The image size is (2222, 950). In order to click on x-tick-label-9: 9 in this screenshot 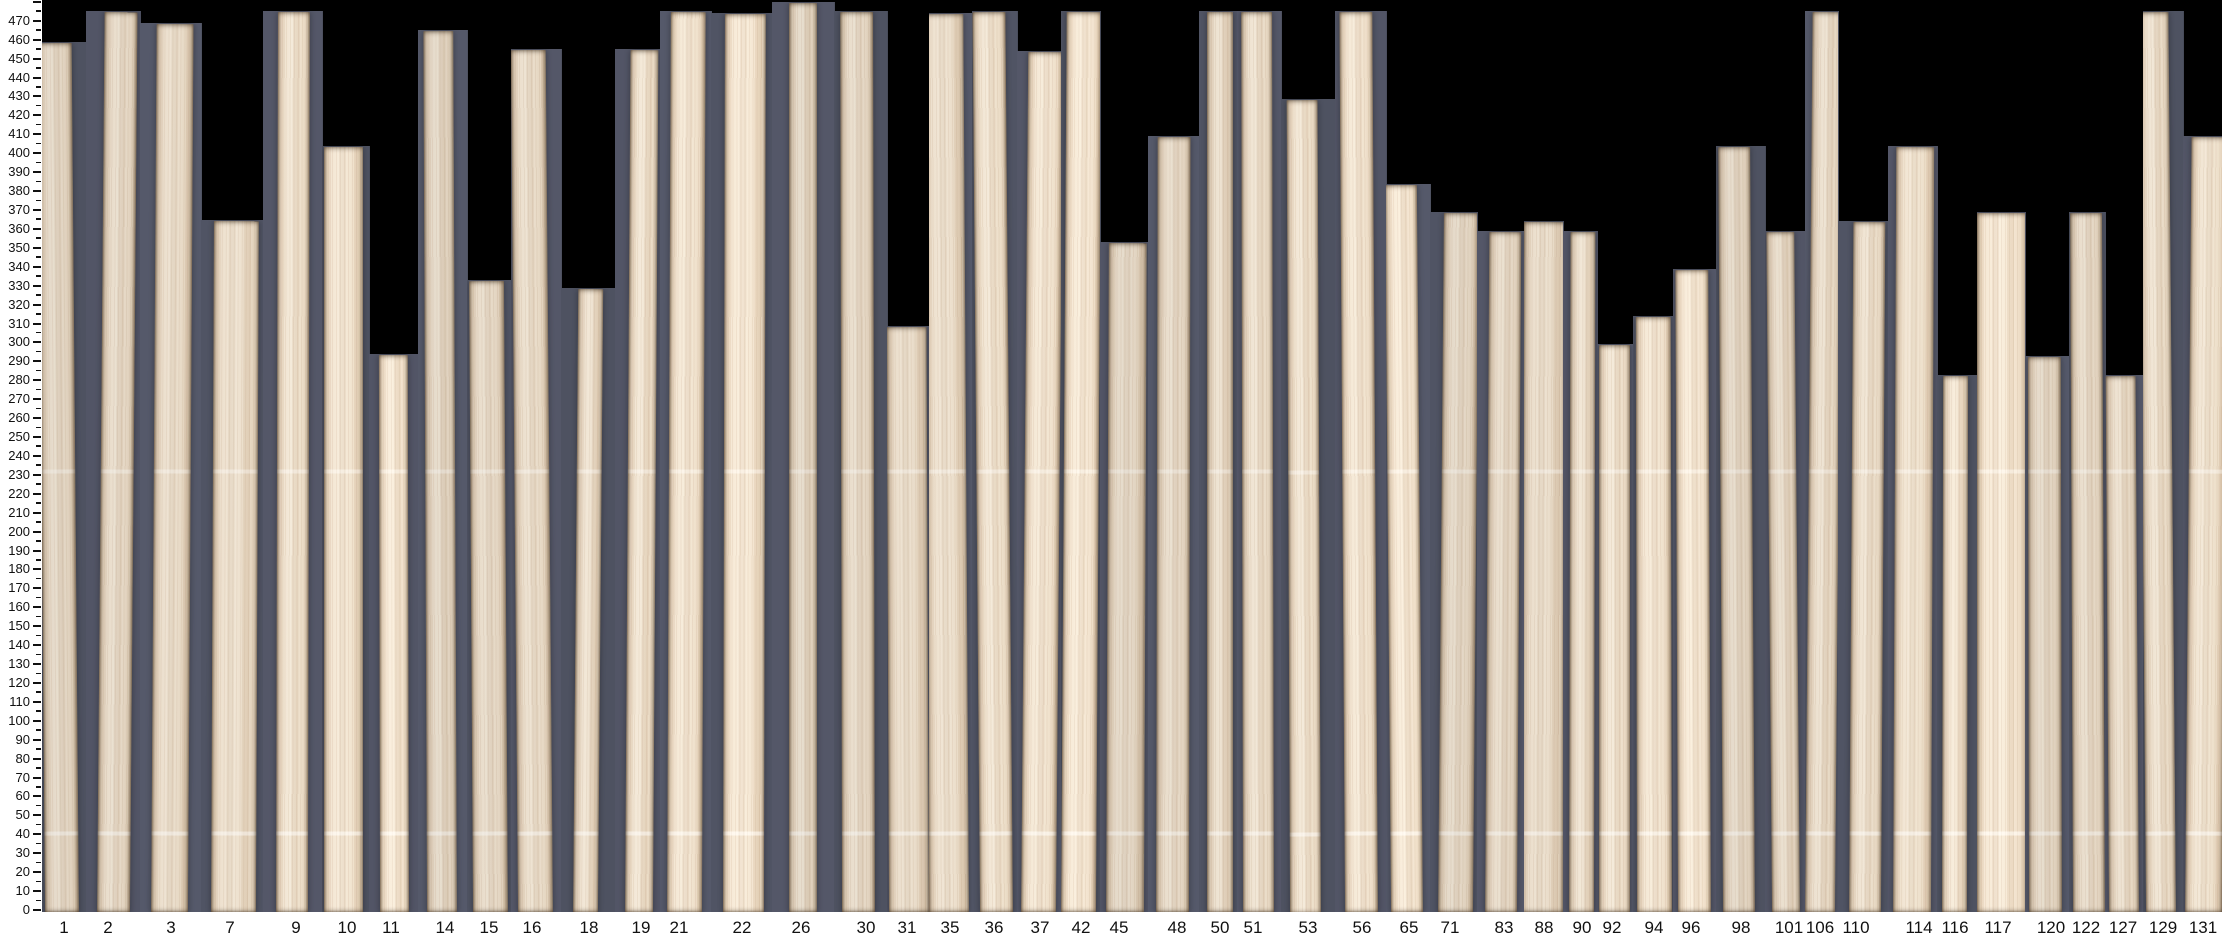, I will do `click(296, 927)`.